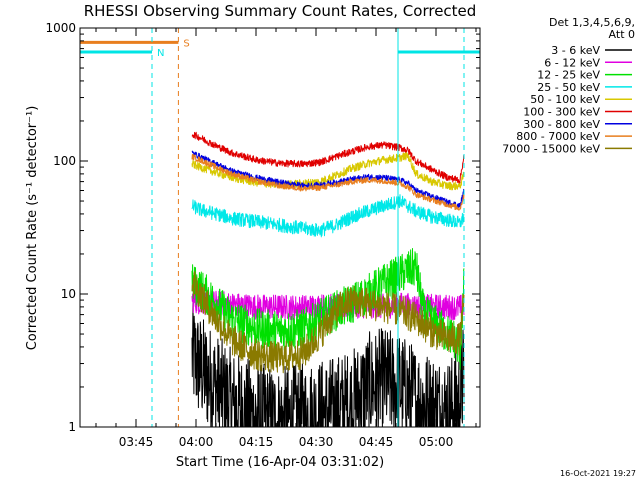  I want to click on event-marker-label: N, so click(160, 53).